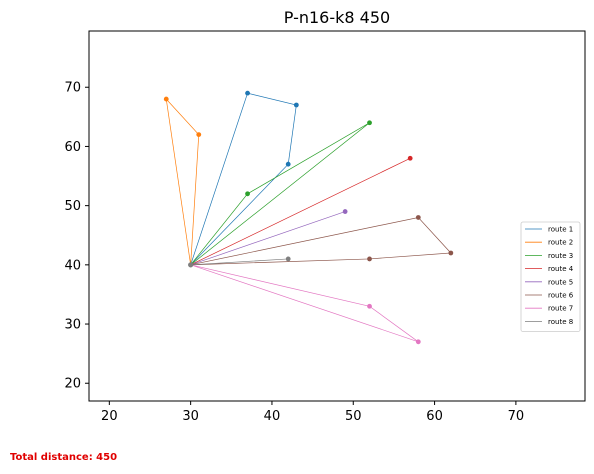 This screenshot has height=474, width=594. Describe the element at coordinates (560, 256) in the screenshot. I see `legend-label: route 3` at that location.